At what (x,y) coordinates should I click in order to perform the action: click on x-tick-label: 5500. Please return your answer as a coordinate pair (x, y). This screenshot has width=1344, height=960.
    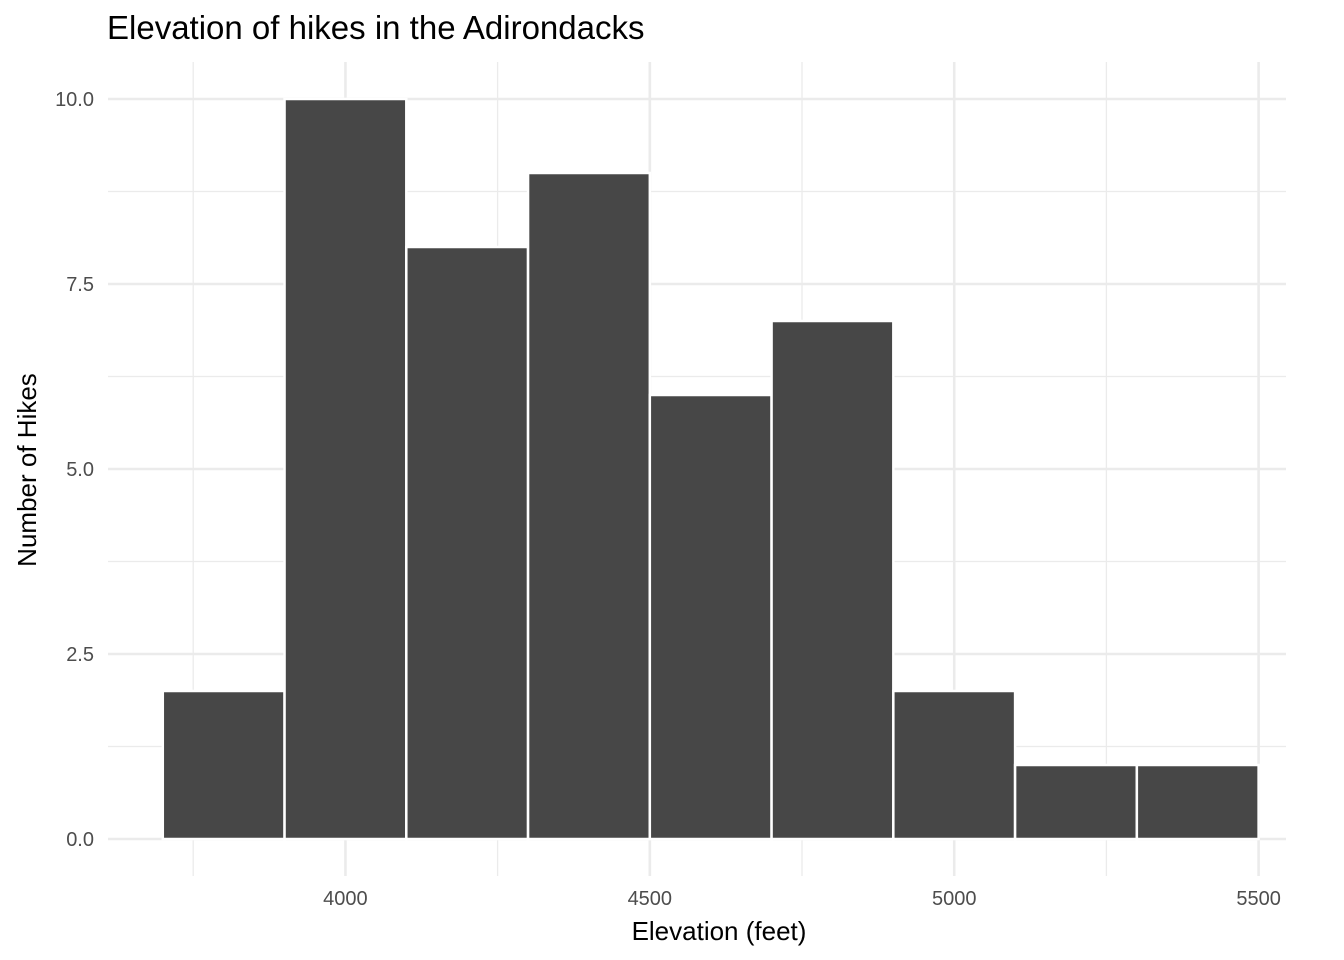
    Looking at the image, I should click on (1258, 899).